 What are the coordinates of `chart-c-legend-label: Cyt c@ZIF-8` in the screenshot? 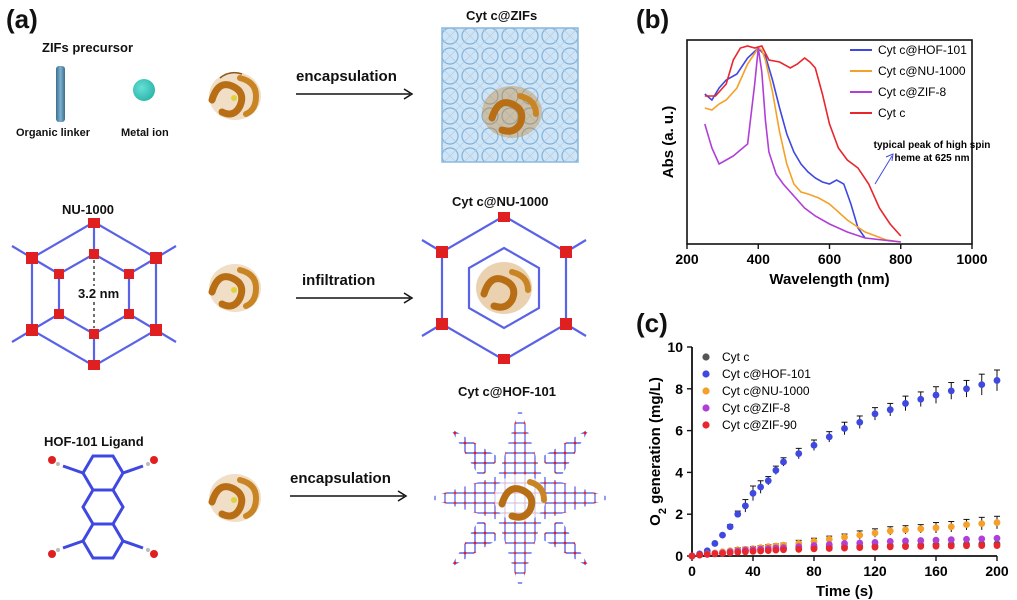 It's located at (756, 408).